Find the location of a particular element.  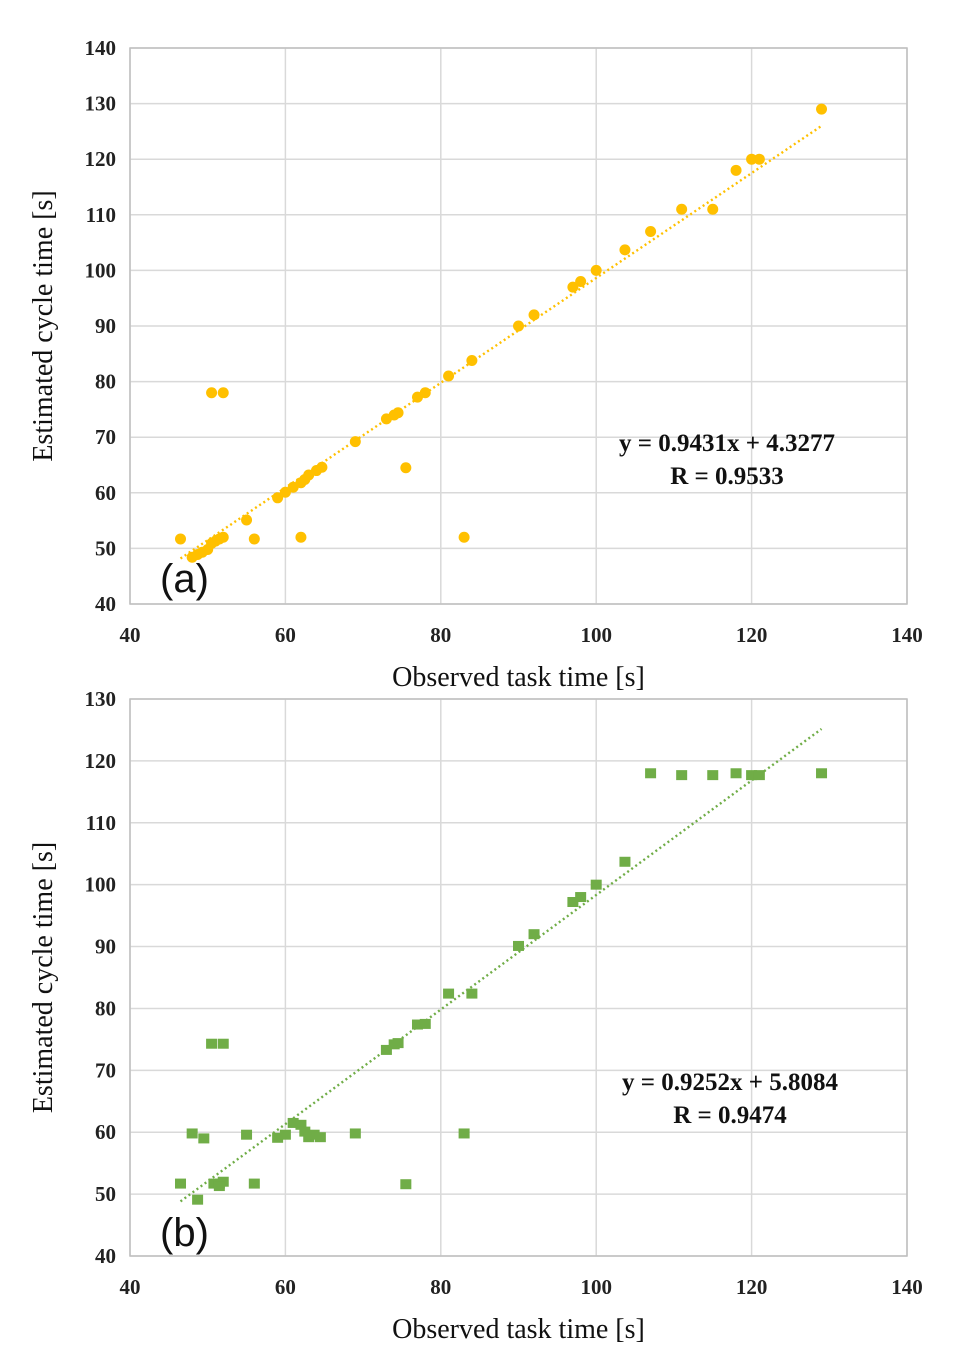

panel-b-y-axis-title: Estimated cycle time [s] is located at coordinates (43, 977).